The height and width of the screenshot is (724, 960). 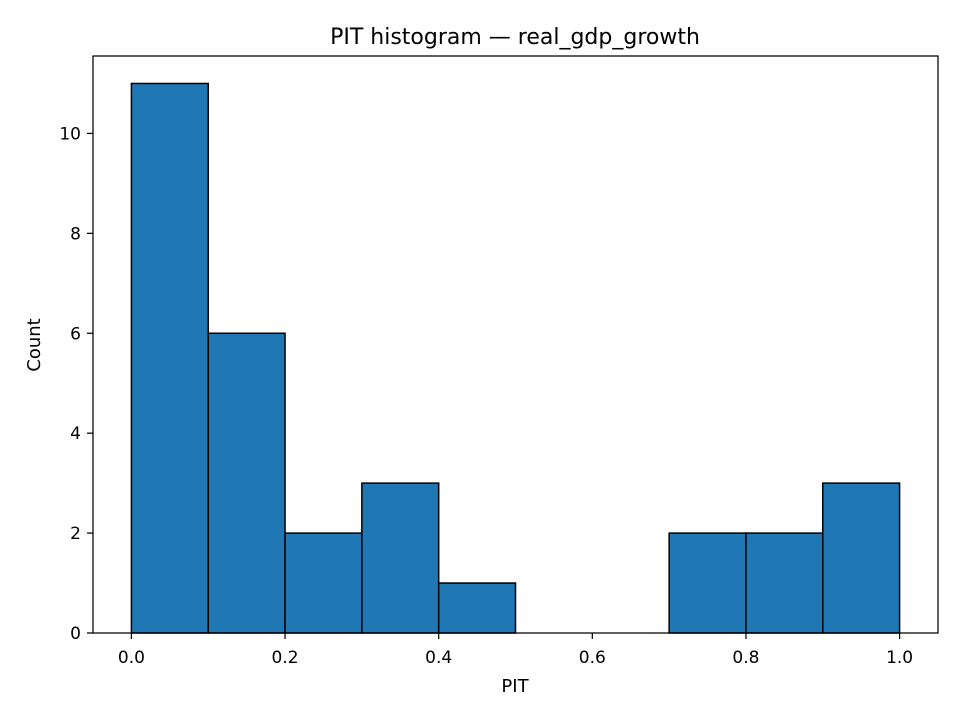 What do you see at coordinates (515, 37) in the screenshot?
I see `chart-title: PIT histogram — real_gdp_growth` at bounding box center [515, 37].